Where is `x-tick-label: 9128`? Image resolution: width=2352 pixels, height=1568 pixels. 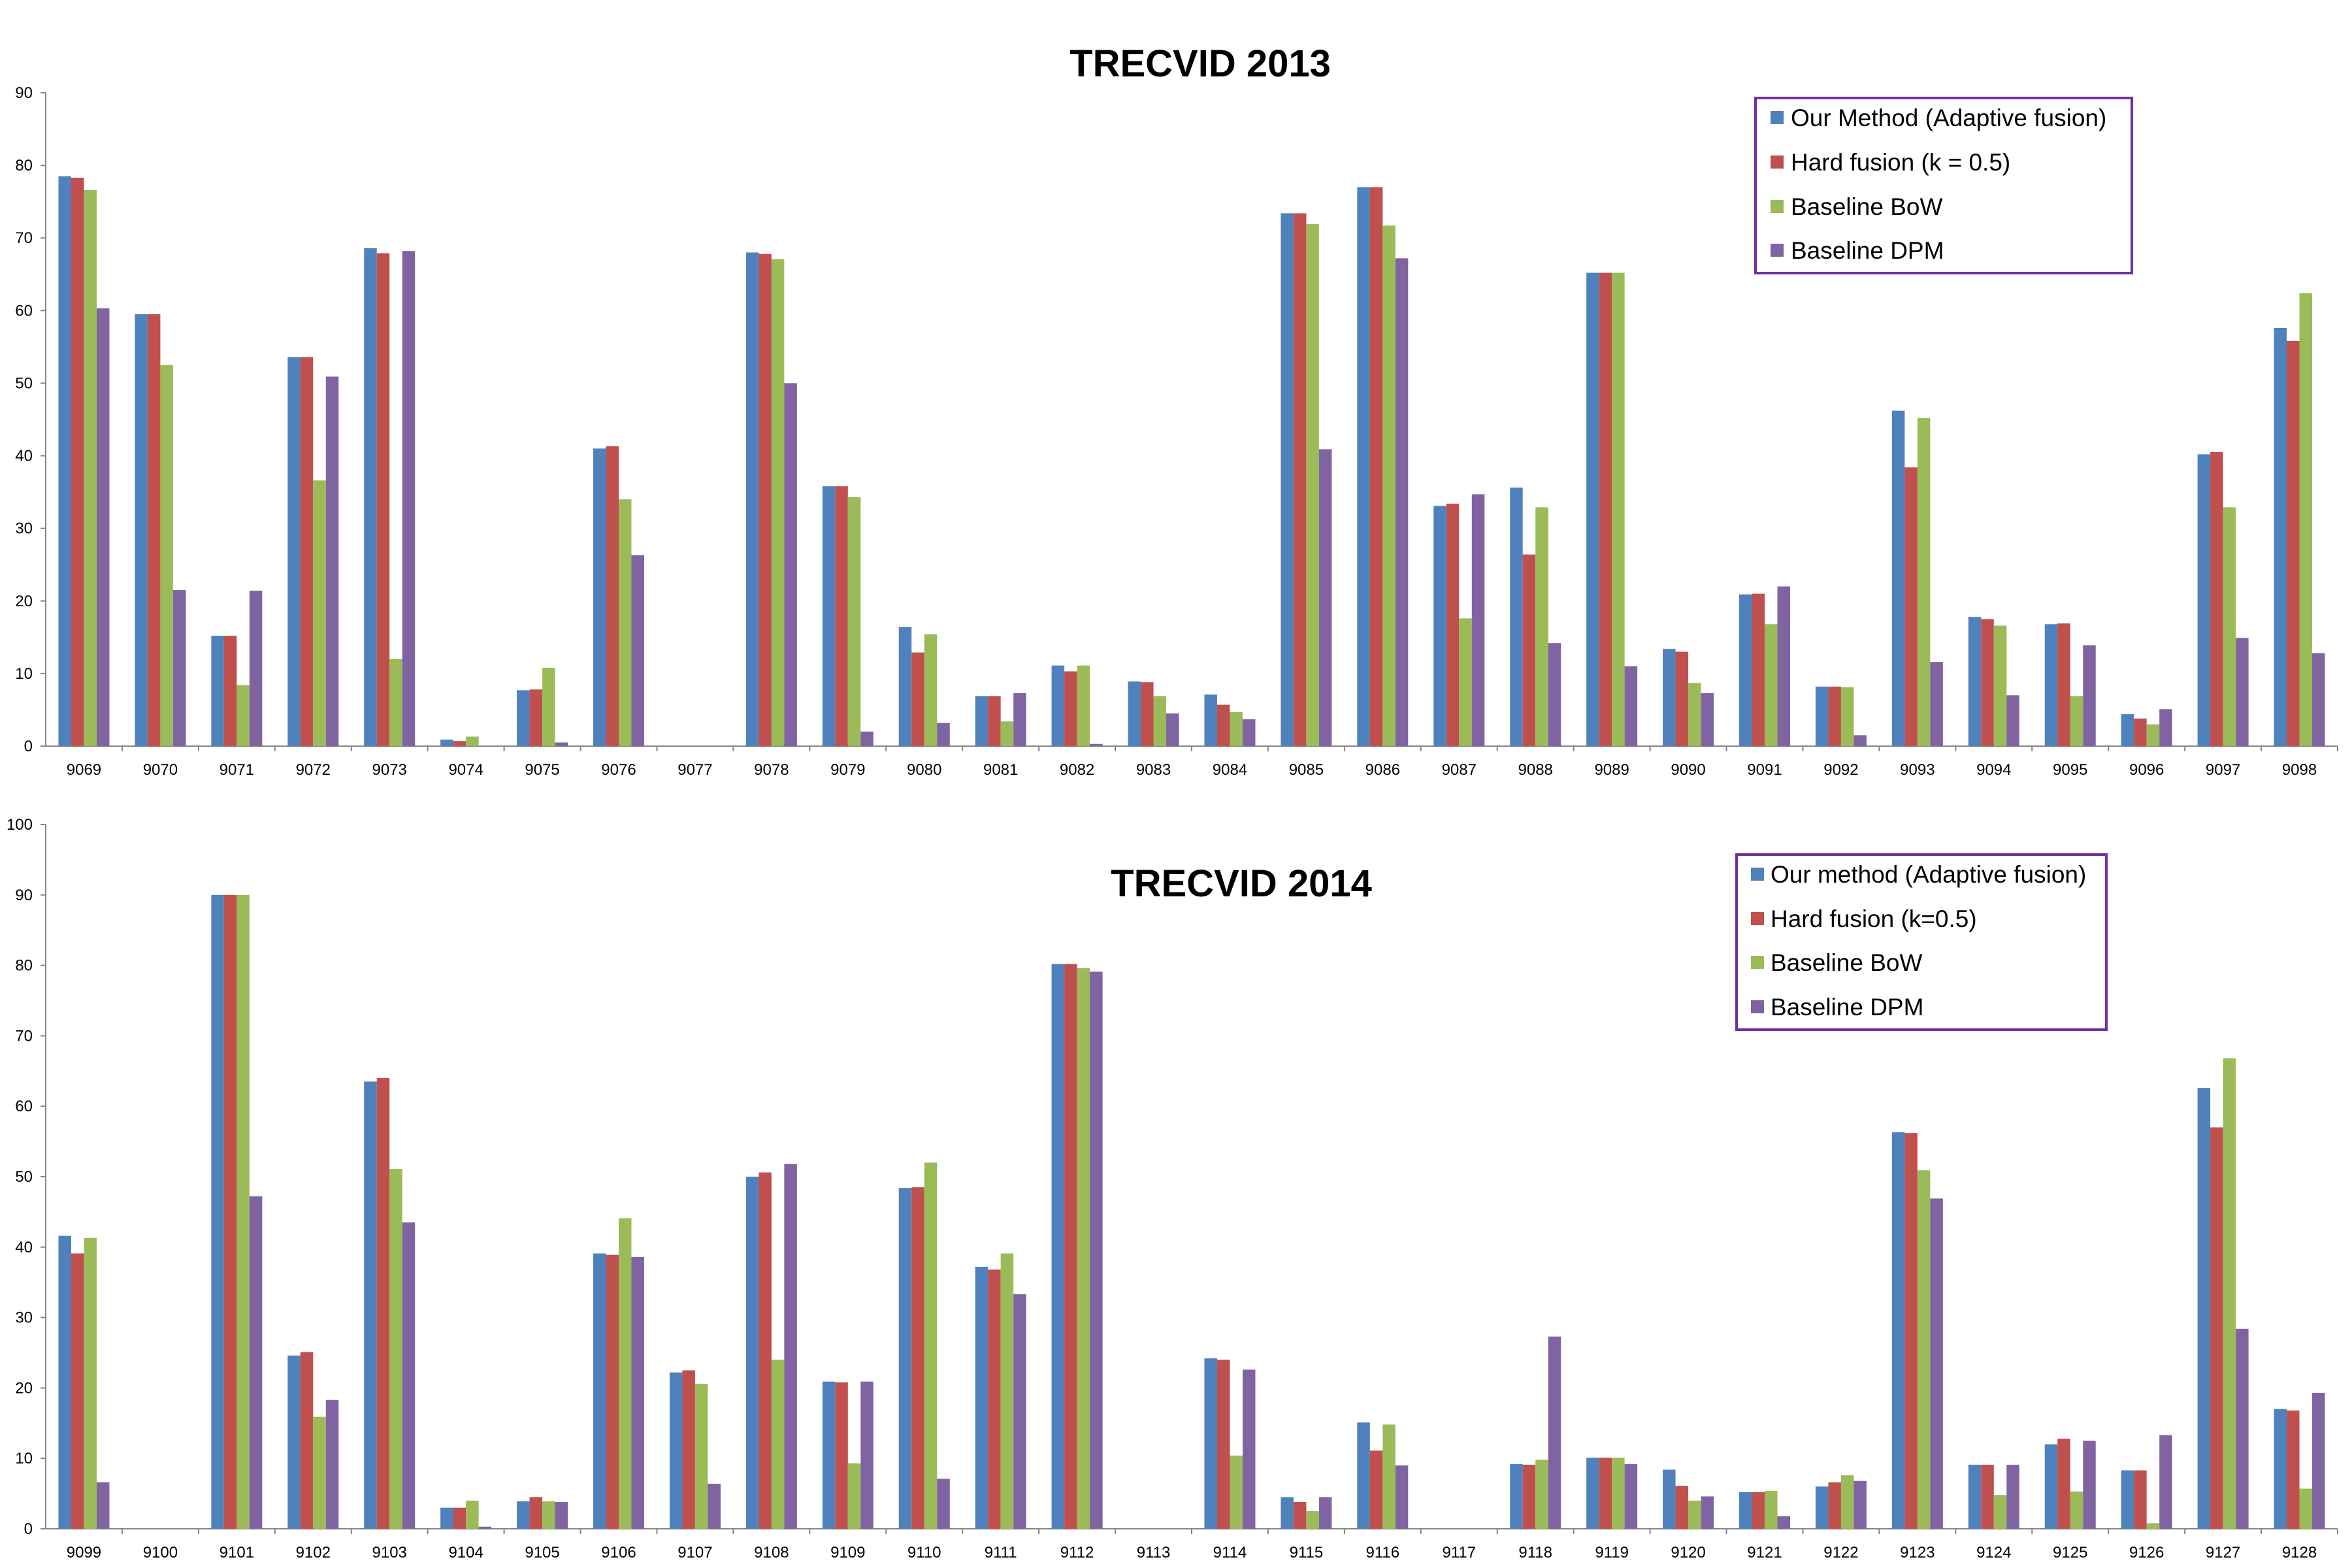 x-tick-label: 9128 is located at coordinates (2299, 1552).